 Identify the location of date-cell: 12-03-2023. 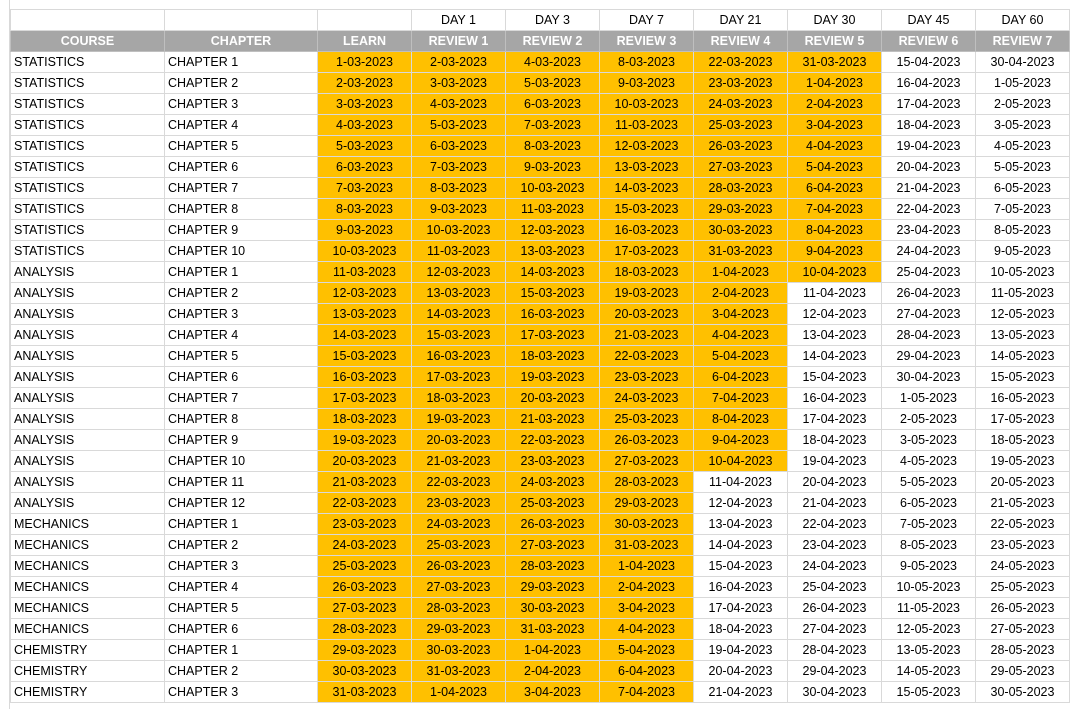
(458, 272).